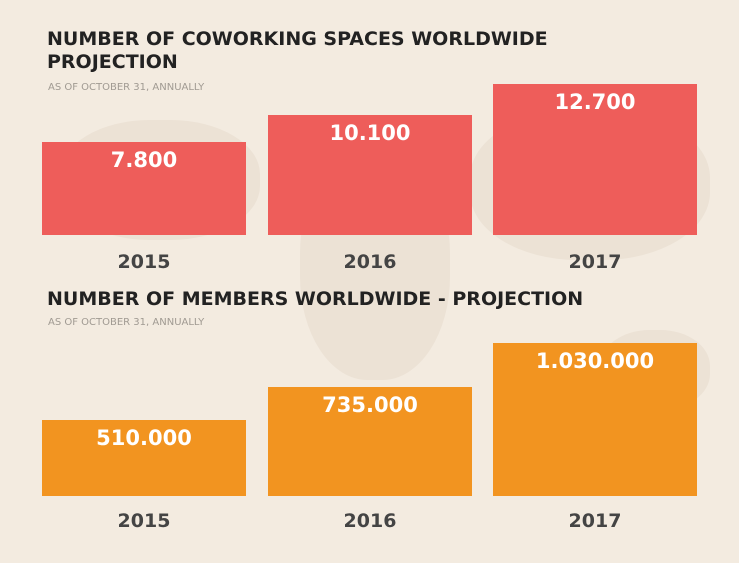  I want to click on bar-label: 735.000, so click(370, 404).